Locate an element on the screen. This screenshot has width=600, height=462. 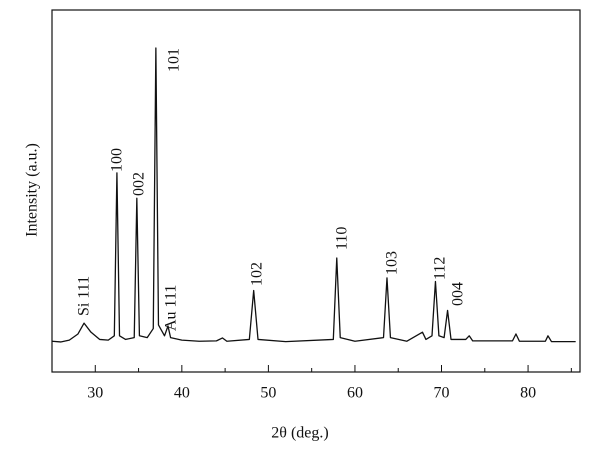
peak-label: 004 is located at coordinates (458, 294).